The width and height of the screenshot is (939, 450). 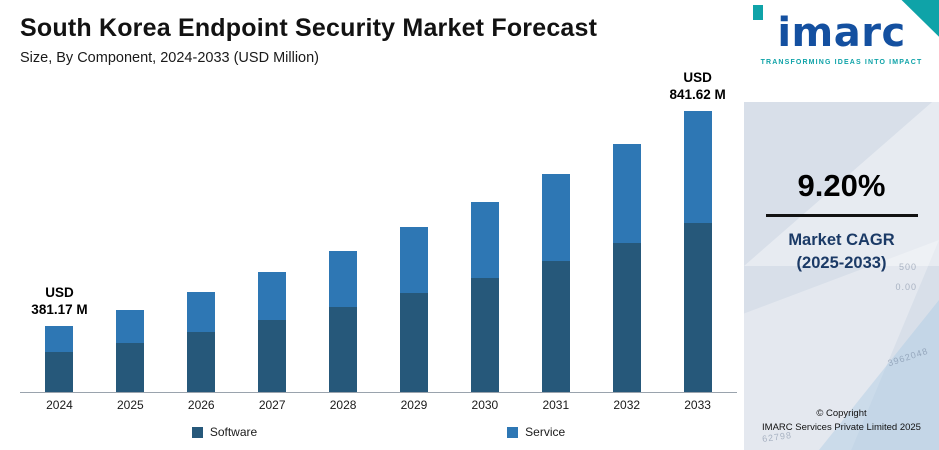 I want to click on x-axis: 2024 2025 2026 2027 2028 2029 2030 2031 2032 2033, so click(x=378, y=405).